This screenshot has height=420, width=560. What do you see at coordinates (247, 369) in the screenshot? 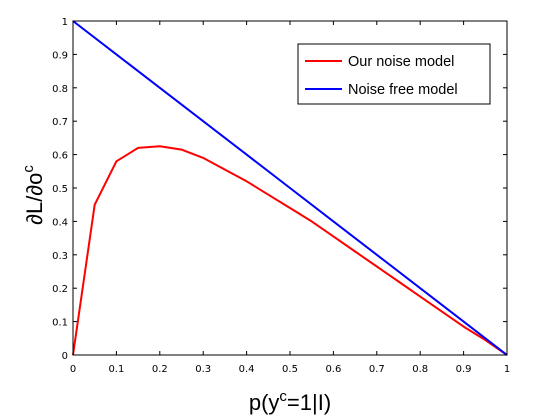
I see `x-tick-label: 0.4` at bounding box center [247, 369].